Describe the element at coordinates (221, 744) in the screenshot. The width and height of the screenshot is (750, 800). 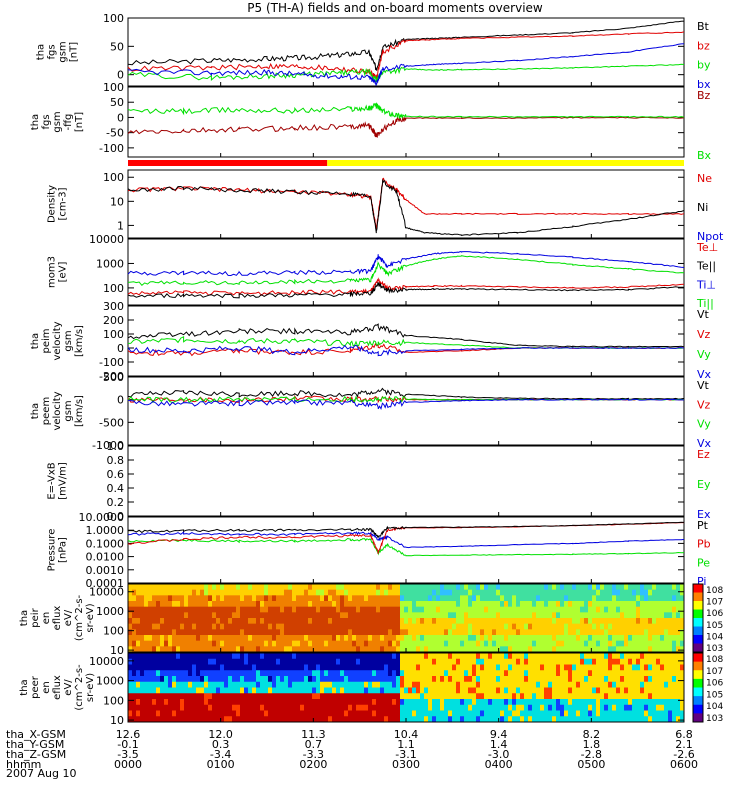
I see `x-axis-value: 0.3` at that location.